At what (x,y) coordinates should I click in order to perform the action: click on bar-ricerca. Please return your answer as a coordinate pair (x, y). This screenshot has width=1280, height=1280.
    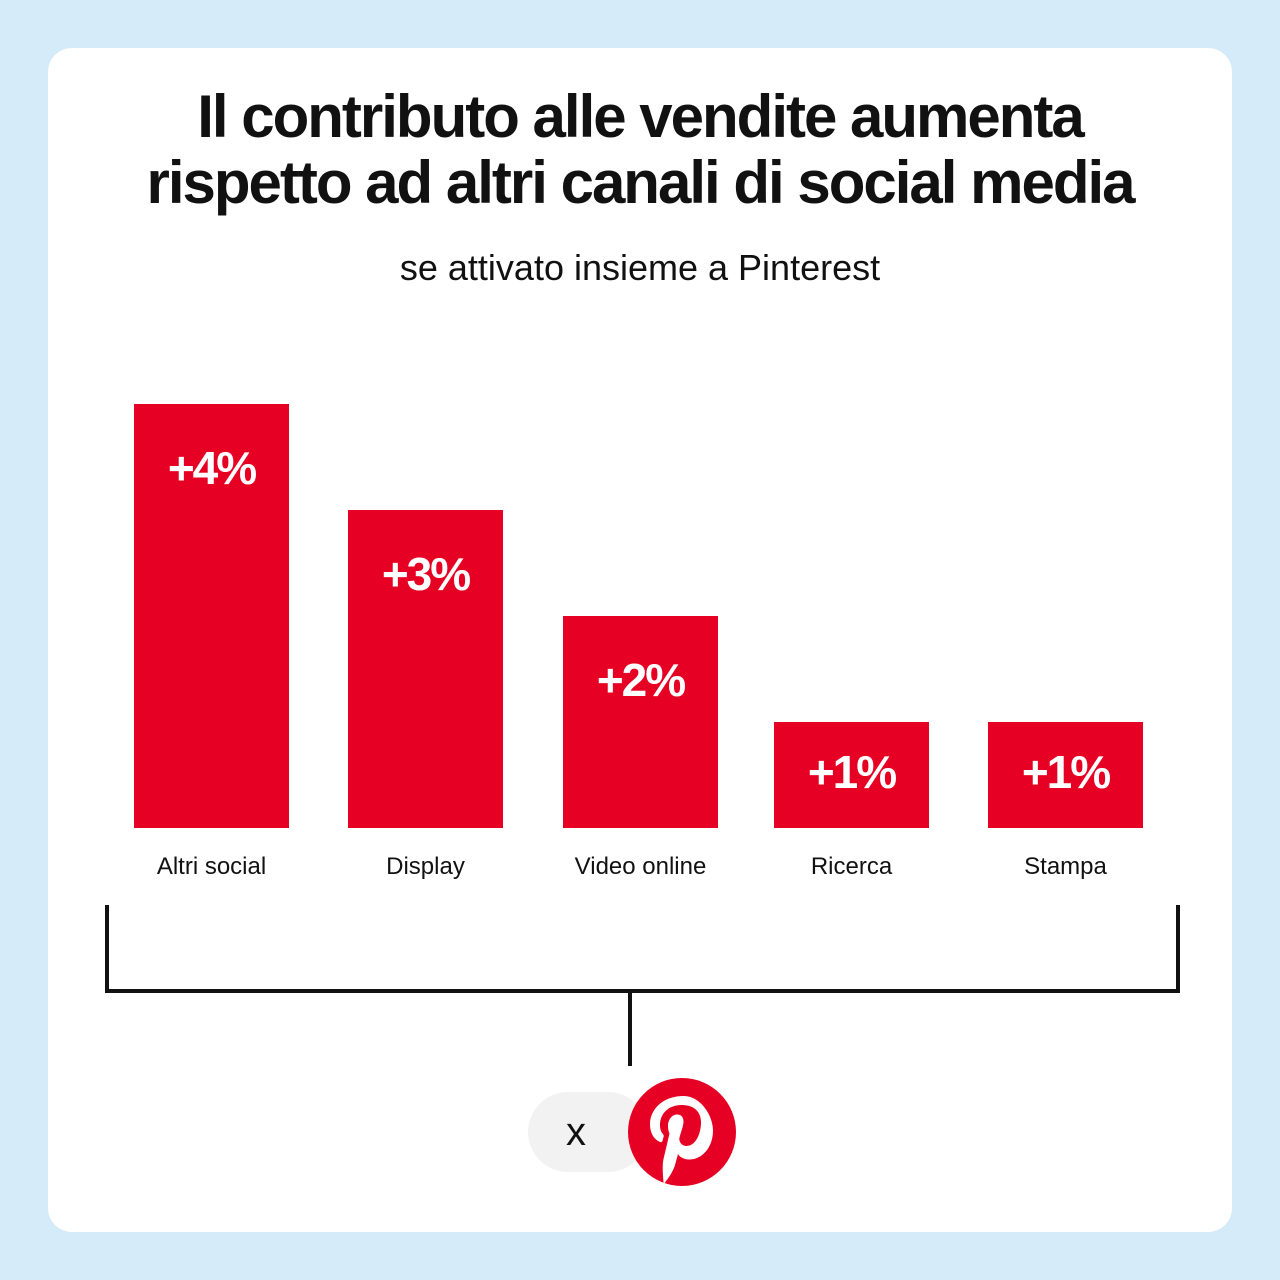
    Looking at the image, I should click on (851, 775).